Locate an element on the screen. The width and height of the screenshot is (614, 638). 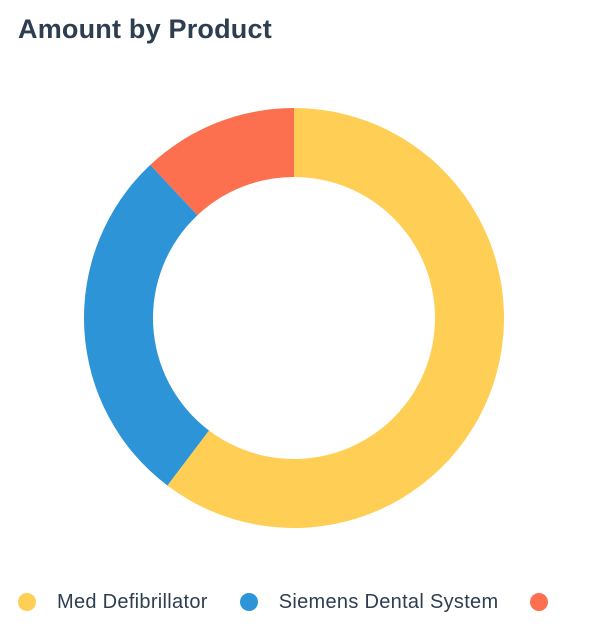
legend-marker-med-defibrillator is located at coordinates (27, 602).